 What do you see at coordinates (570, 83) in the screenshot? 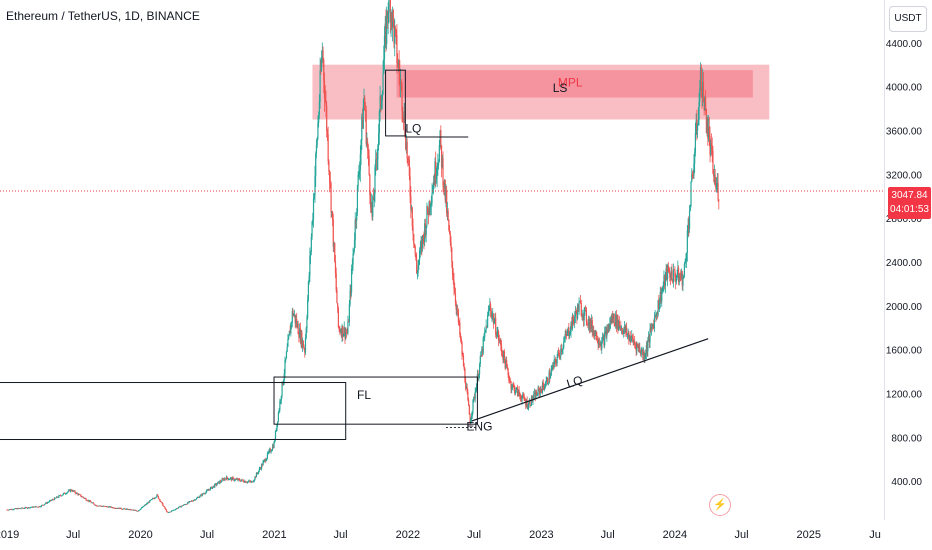
I see `annotation-label-mpl: MPL` at bounding box center [570, 83].